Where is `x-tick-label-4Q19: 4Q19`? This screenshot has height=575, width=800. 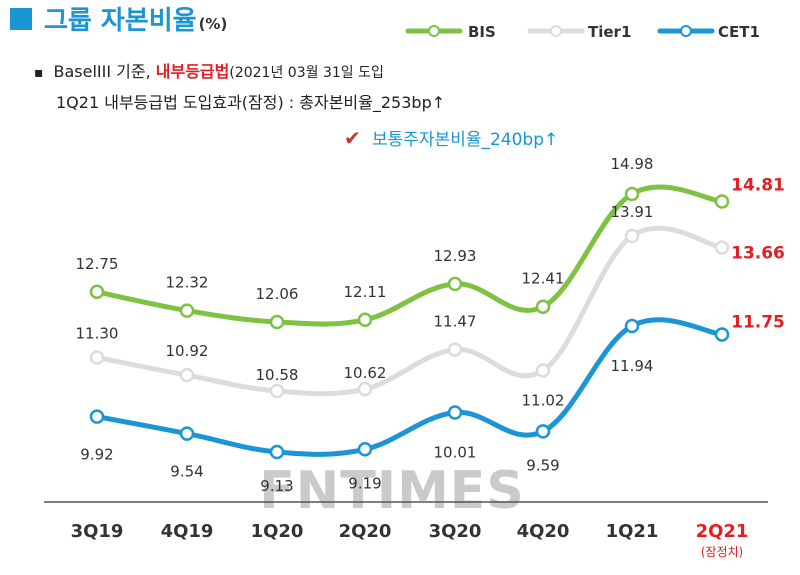 x-tick-label-4Q19: 4Q19 is located at coordinates (187, 531).